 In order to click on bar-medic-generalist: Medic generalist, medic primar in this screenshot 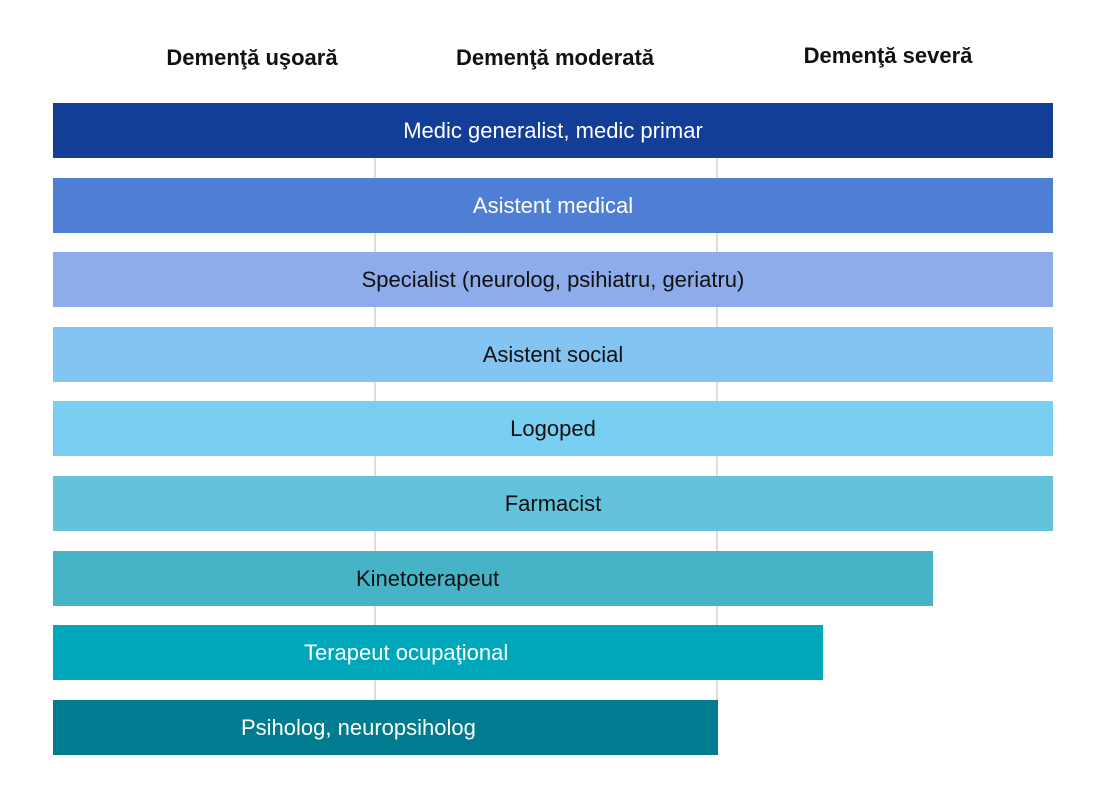, I will do `click(553, 130)`.